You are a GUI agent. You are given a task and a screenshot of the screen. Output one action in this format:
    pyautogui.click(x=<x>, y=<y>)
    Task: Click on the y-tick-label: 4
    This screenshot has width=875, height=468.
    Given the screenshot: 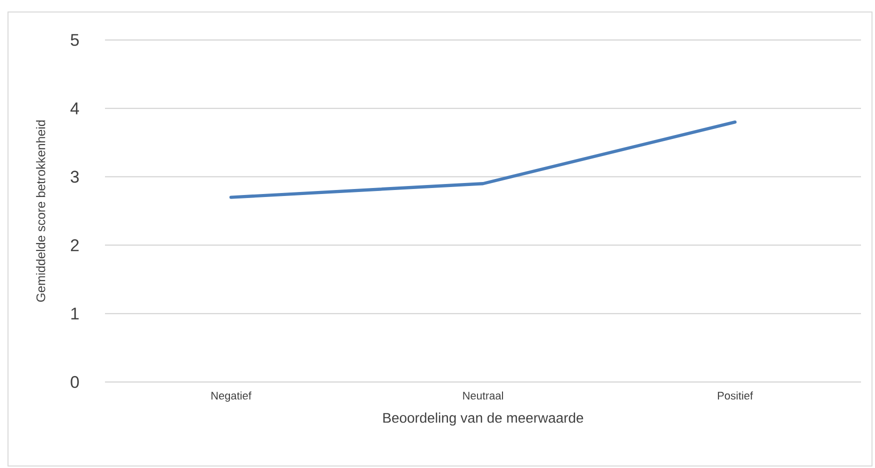 What is the action you would take?
    pyautogui.click(x=74, y=108)
    